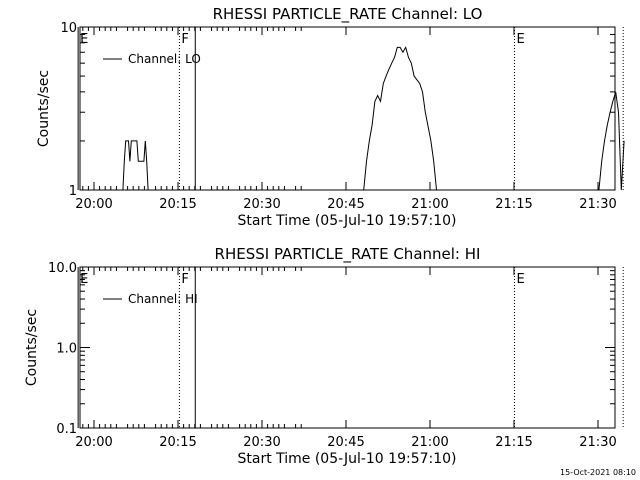 The height and width of the screenshot is (480, 640). Describe the element at coordinates (348, 14) in the screenshot. I see `chart-title: RHESSI PARTICLE_RATE Channel: LO` at that location.